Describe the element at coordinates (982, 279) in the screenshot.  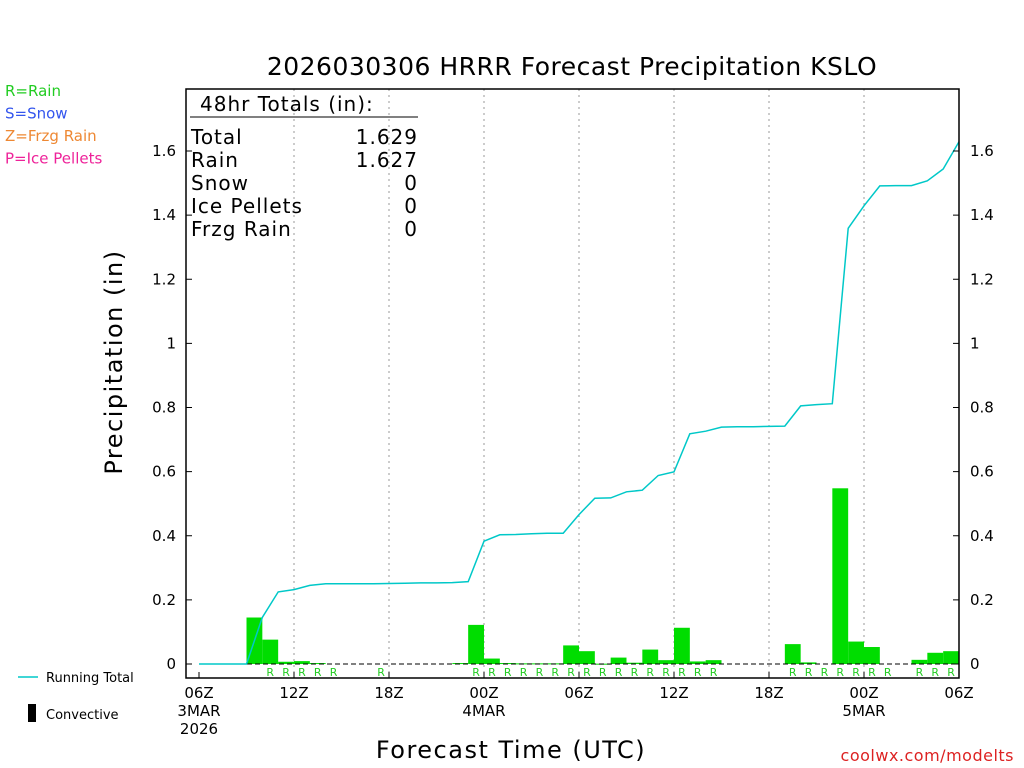
I see `y-tick-label: 1.2` at that location.